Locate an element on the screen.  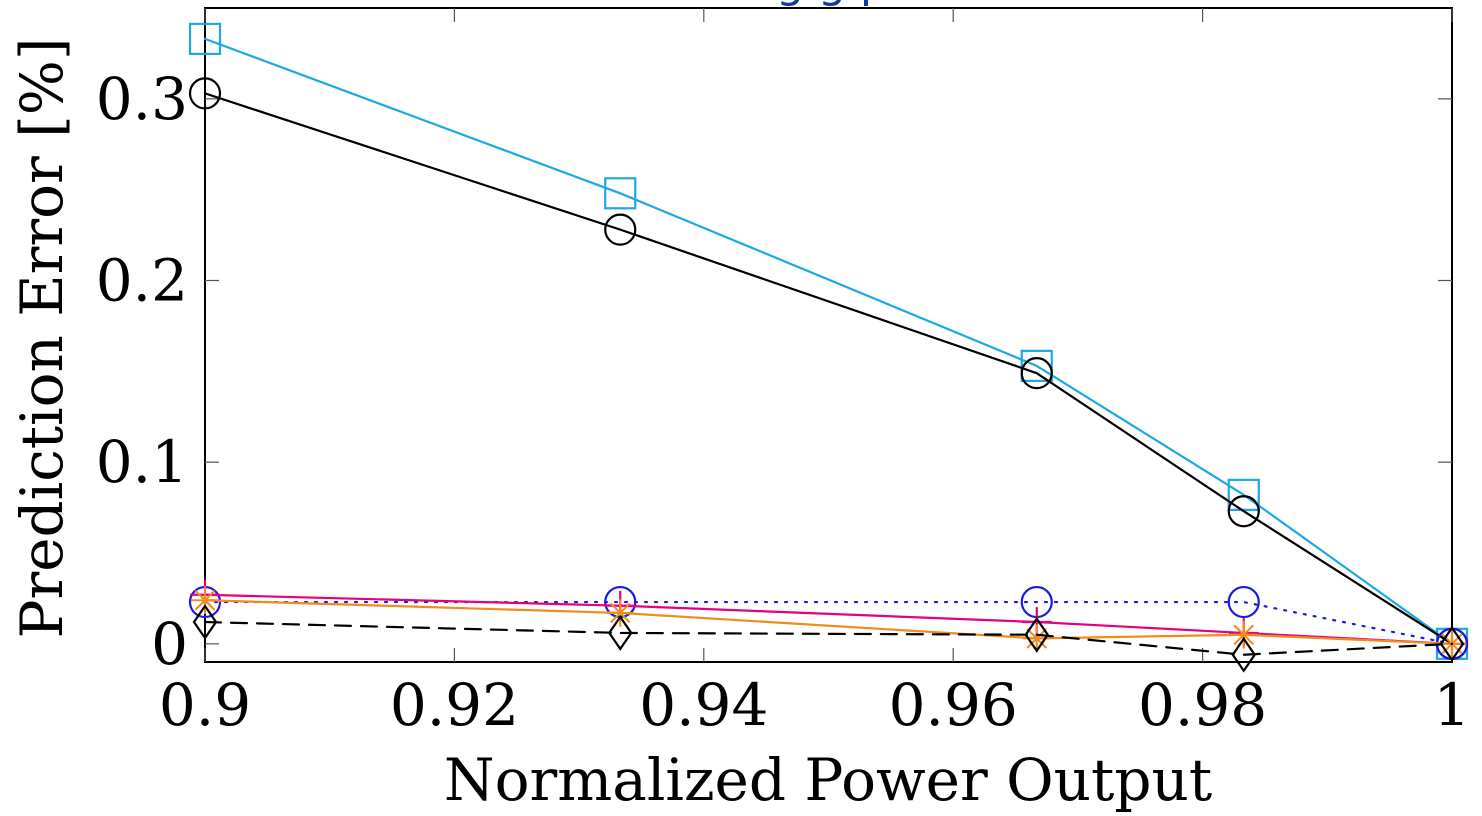
x-tick-label: 0.9 is located at coordinates (205, 705).